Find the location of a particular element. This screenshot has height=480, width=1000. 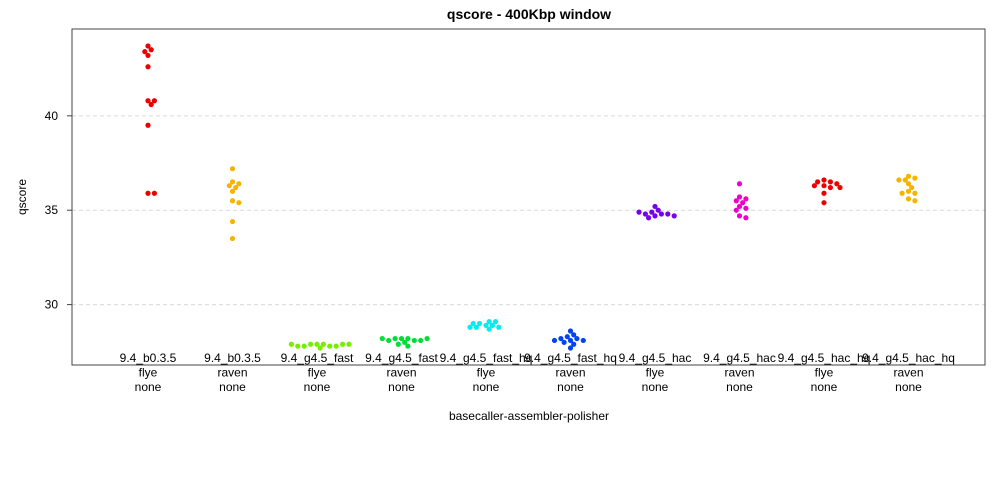

y-axis-ticks: 30 35 40 is located at coordinates (58, 210).